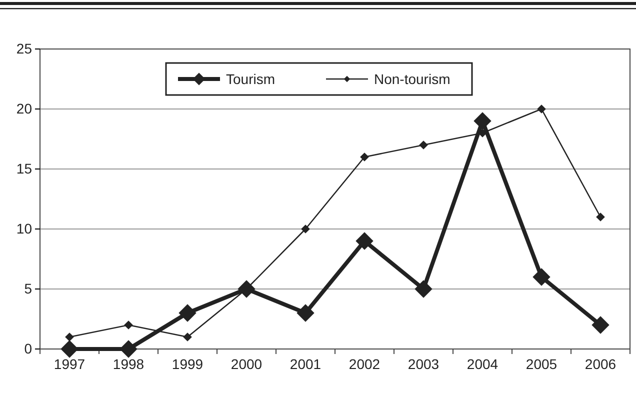  Describe the element at coordinates (24, 168) in the screenshot. I see `y-tick-label: 15` at that location.